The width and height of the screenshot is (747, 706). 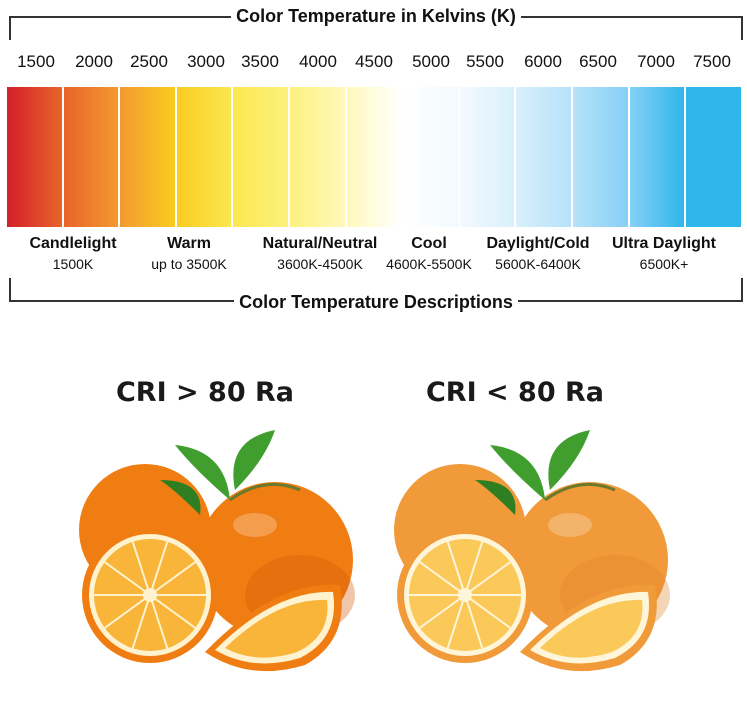 What do you see at coordinates (320, 243) in the screenshot?
I see `desc-name: Natural/Neutral` at bounding box center [320, 243].